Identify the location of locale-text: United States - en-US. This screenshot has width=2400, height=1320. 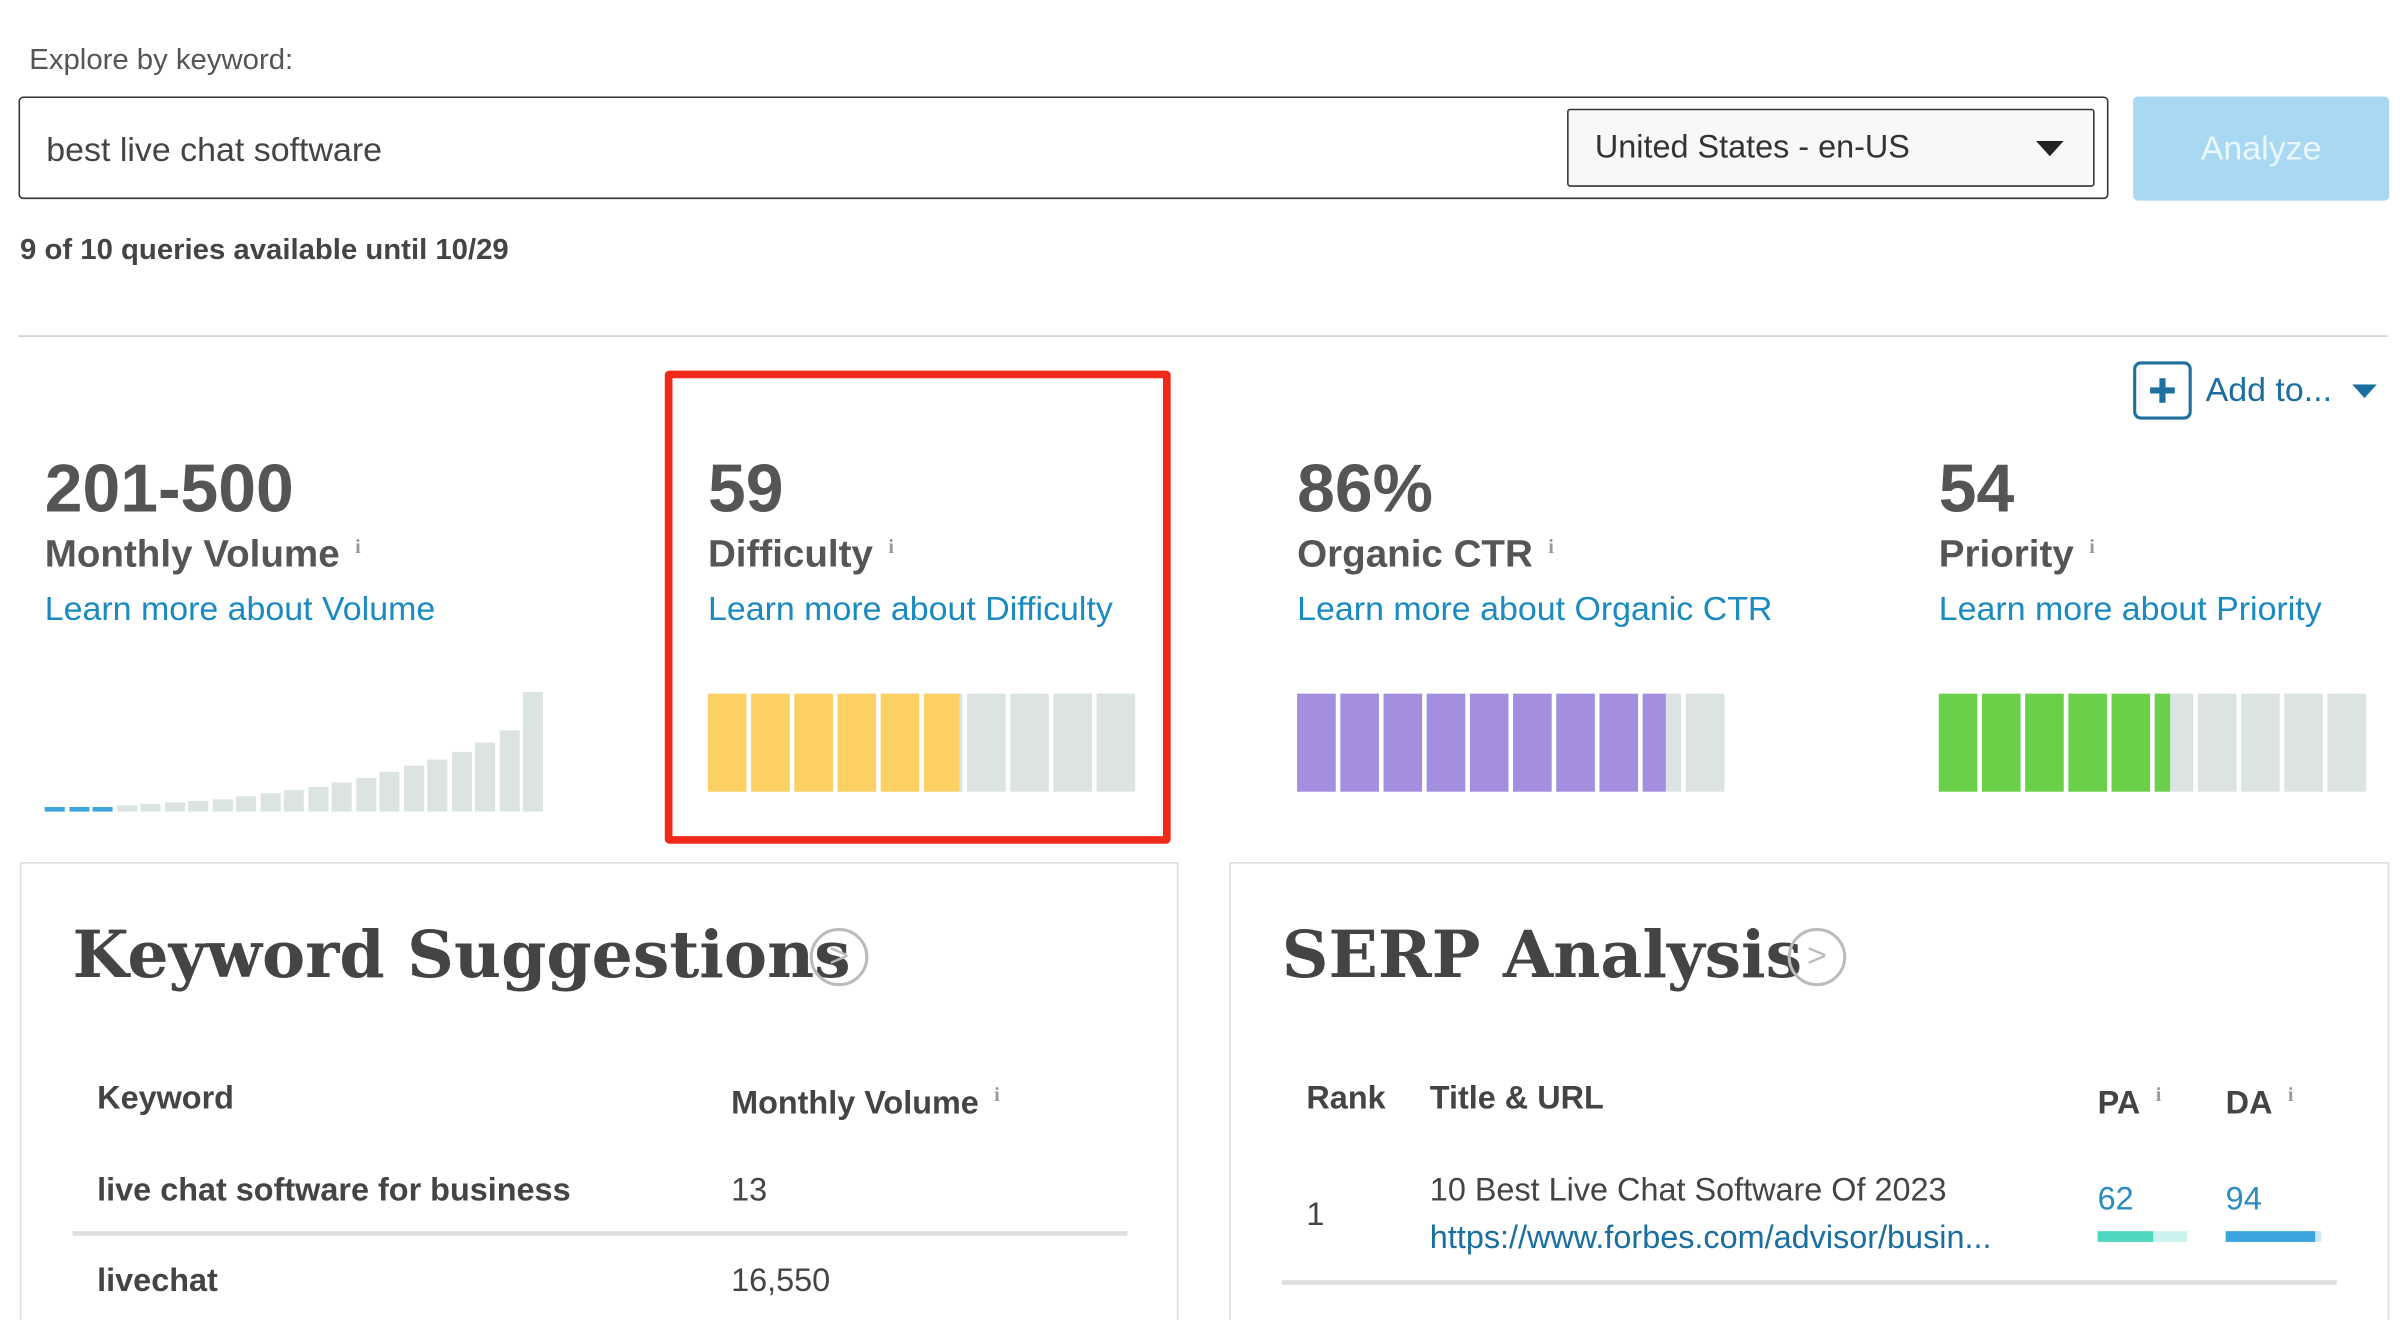
(1752, 148).